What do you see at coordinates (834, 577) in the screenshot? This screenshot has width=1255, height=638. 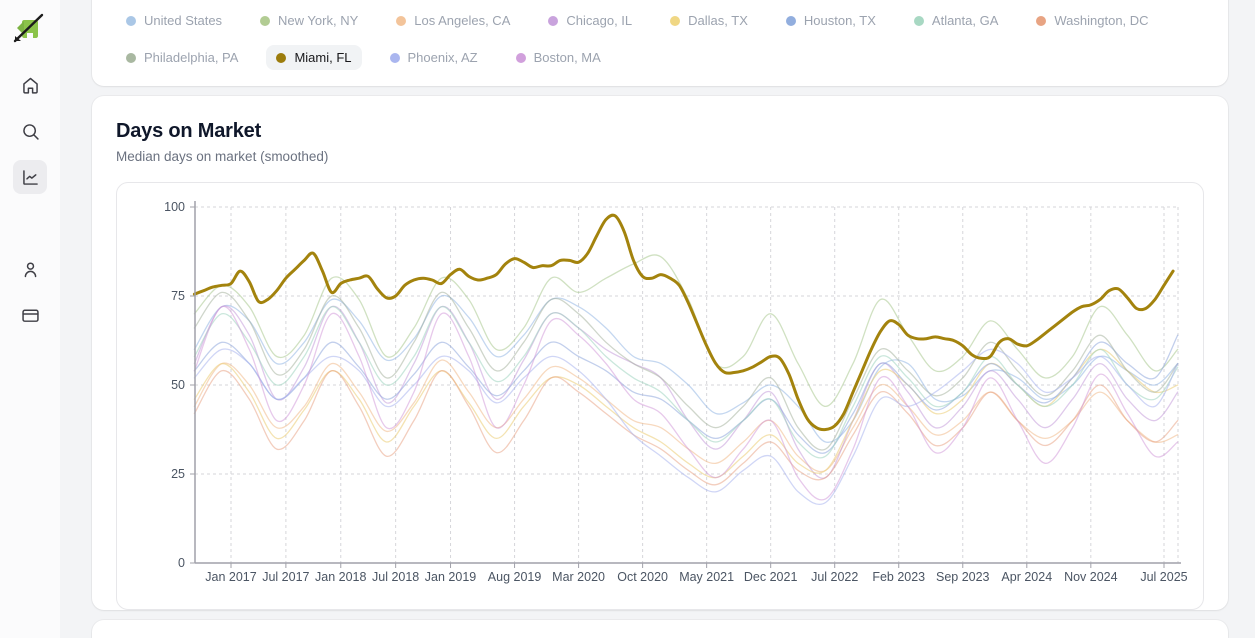 I see `x-tick-label: Jul 2022` at bounding box center [834, 577].